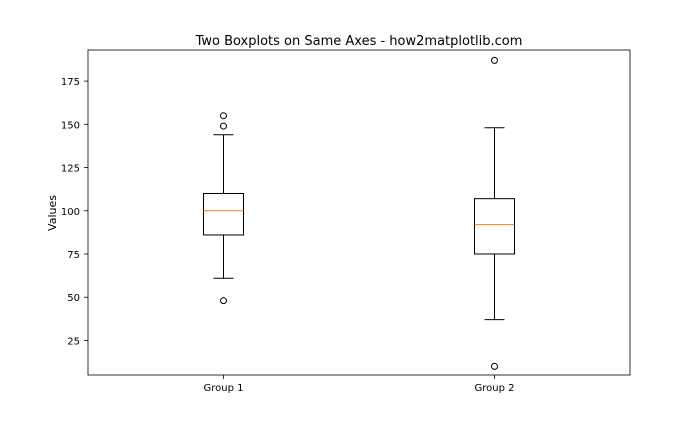 Image resolution: width=700 pixels, height=424 pixels. Describe the element at coordinates (52, 213) in the screenshot. I see `y-axis-label: Values` at that location.